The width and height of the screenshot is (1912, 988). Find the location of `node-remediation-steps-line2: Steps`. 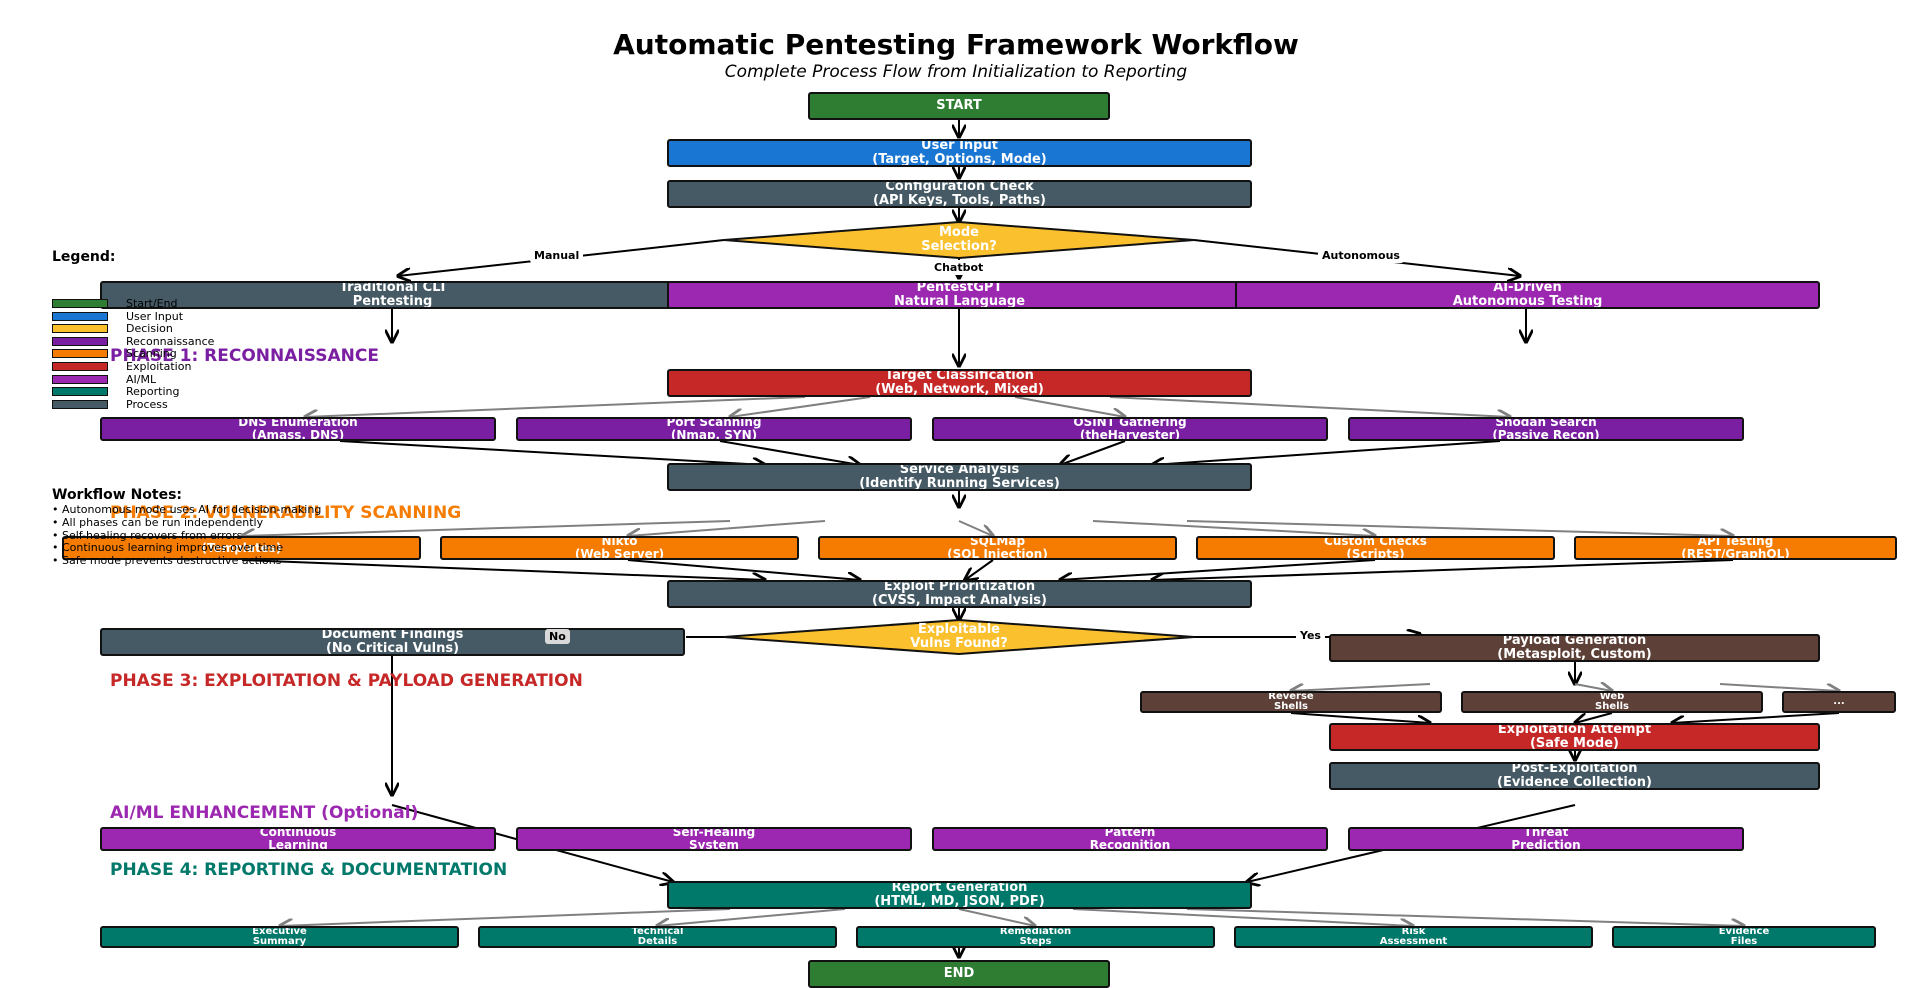

node-remediation-steps-line2: Steps is located at coordinates (1035, 941).